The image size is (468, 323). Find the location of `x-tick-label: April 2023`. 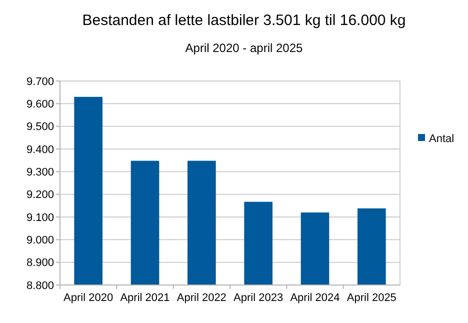

x-tick-label: April 2023 is located at coordinates (259, 298).